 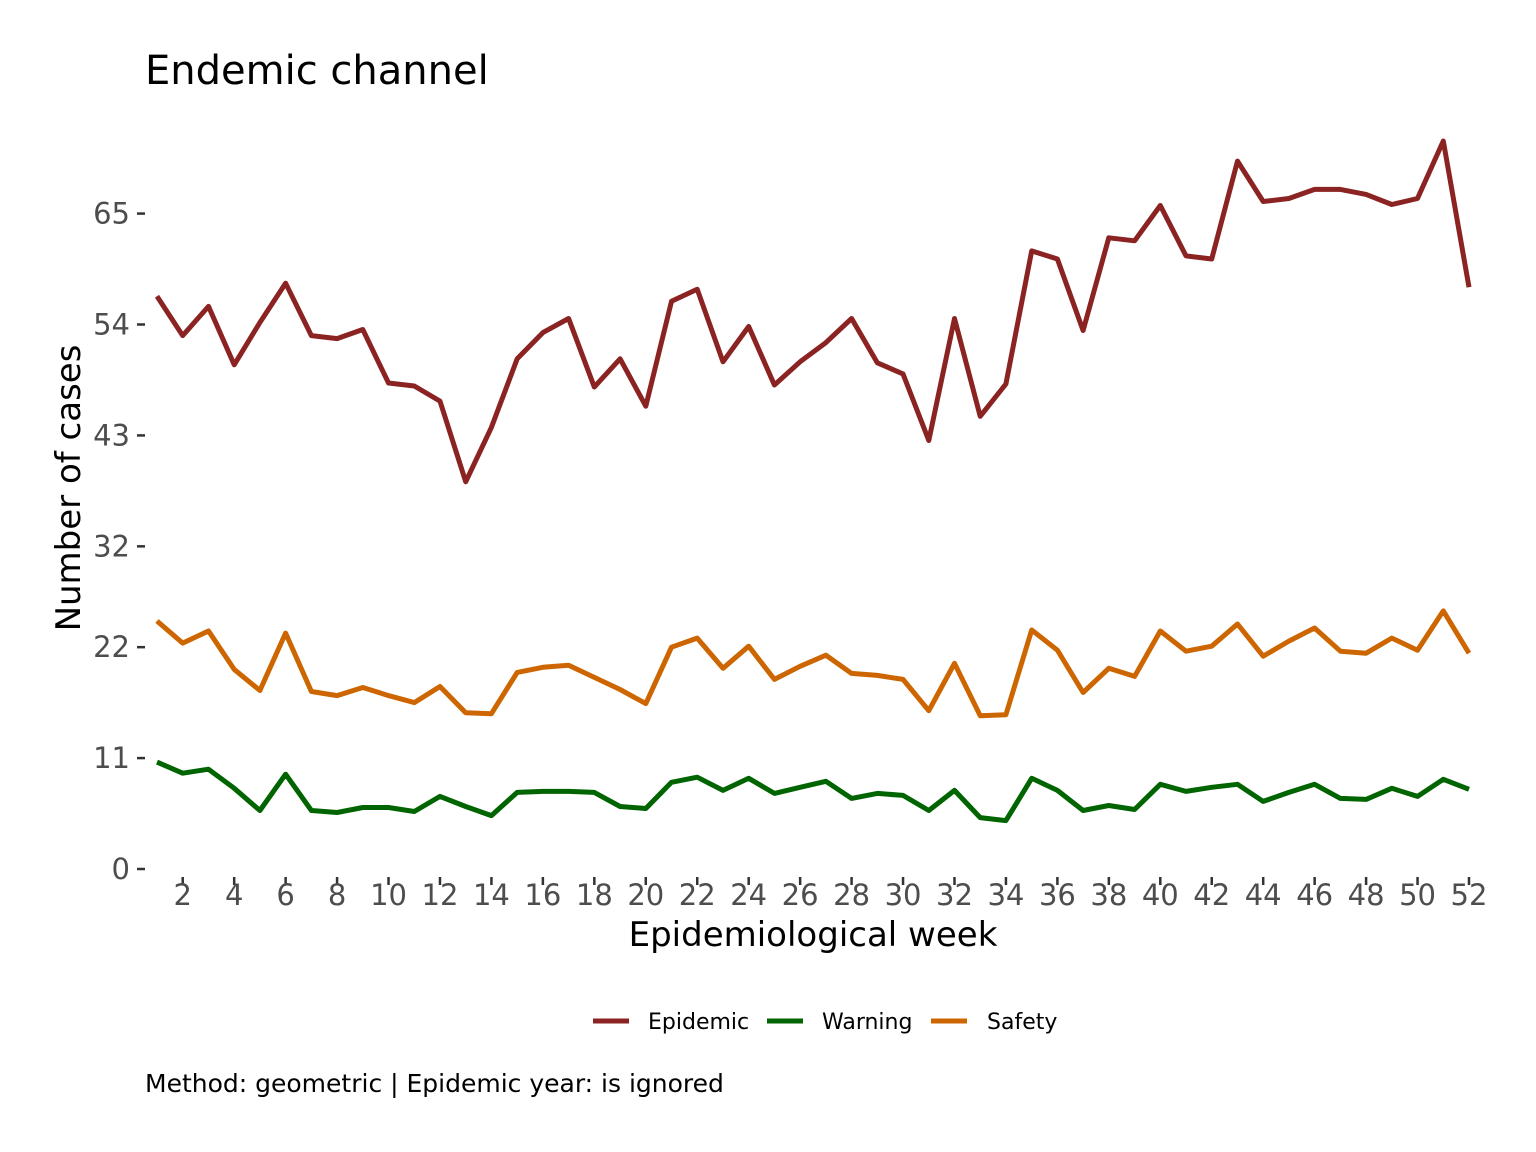 What do you see at coordinates (1314, 895) in the screenshot?
I see `x-tick-label: 46` at bounding box center [1314, 895].